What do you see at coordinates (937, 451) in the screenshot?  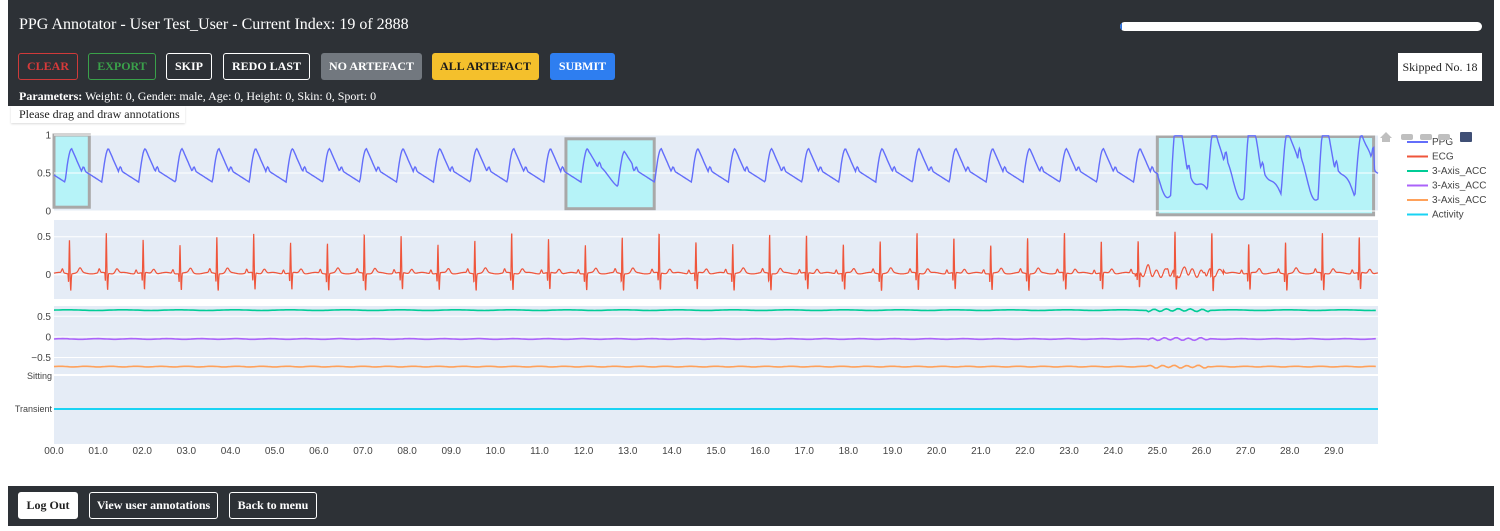 I see `x-tick-label: 20.0` at bounding box center [937, 451].